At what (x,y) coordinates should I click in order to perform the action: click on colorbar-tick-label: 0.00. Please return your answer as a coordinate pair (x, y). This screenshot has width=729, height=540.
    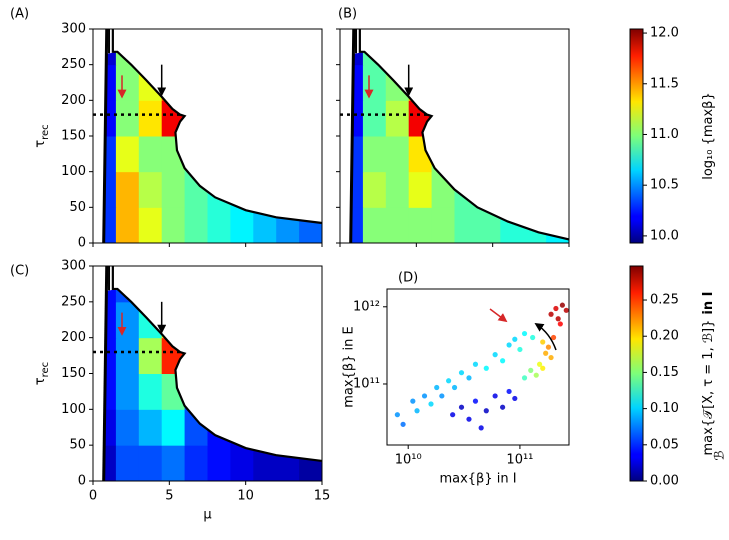
    Looking at the image, I should click on (664, 481).